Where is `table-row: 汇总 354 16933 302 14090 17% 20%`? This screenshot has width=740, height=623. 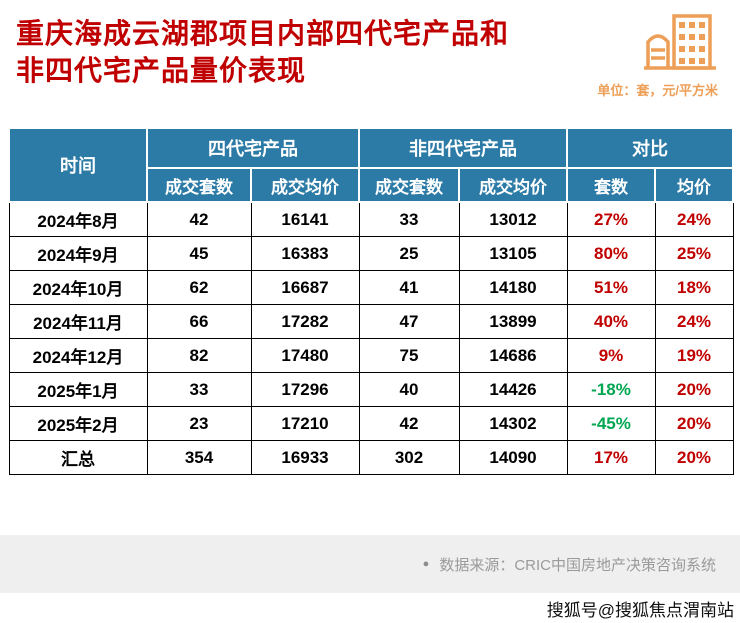
table-row: 汇总 354 16933 302 14090 17% 20% is located at coordinates (371, 457).